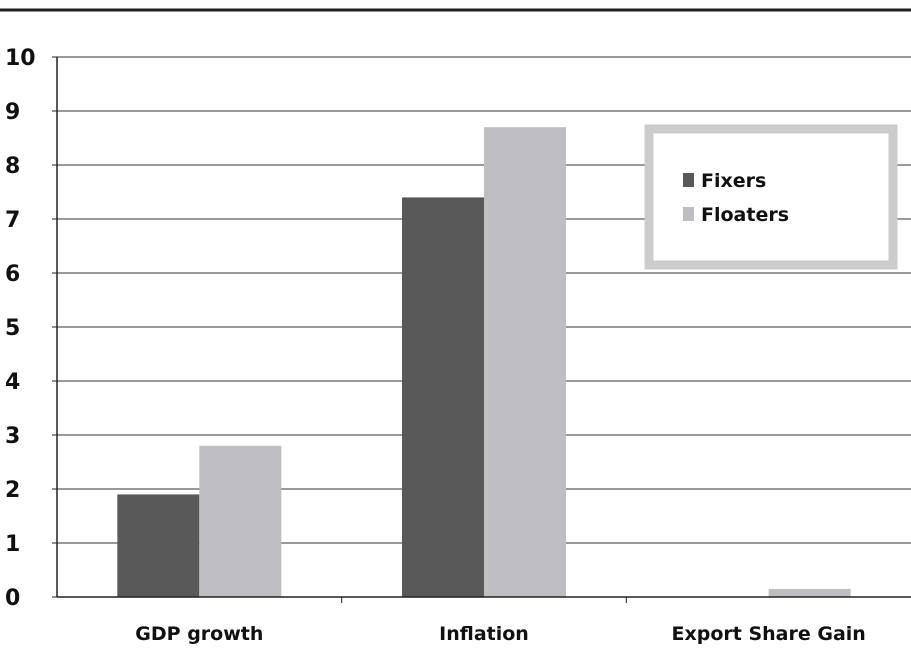 The image size is (911, 650). I want to click on y-tick-label: 9, so click(12, 112).